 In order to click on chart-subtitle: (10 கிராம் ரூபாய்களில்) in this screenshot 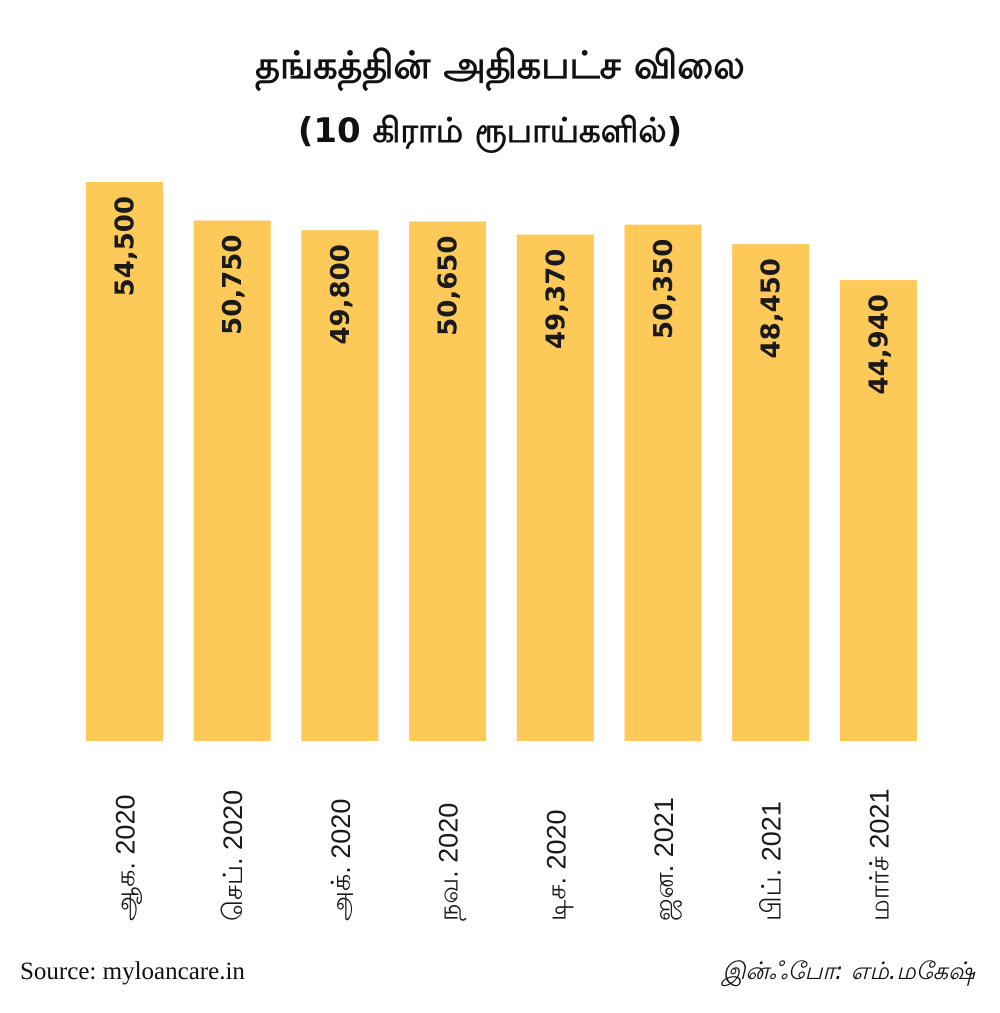, I will do `click(490, 132)`.